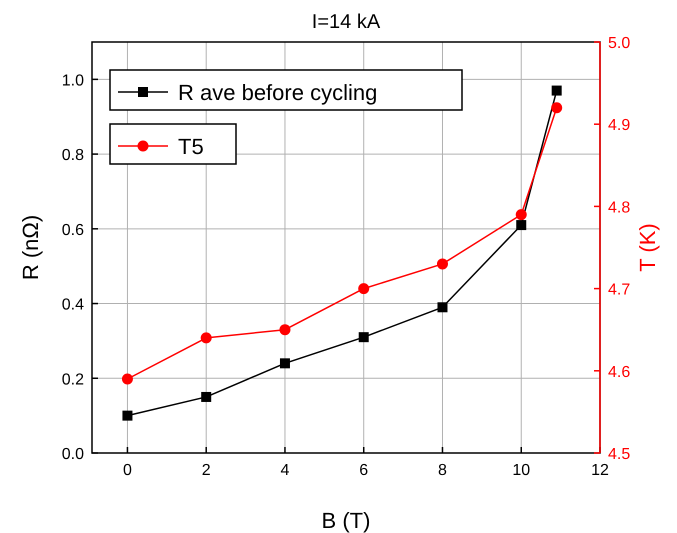  I want to click on y-tick-label: 0.2, so click(73, 379).